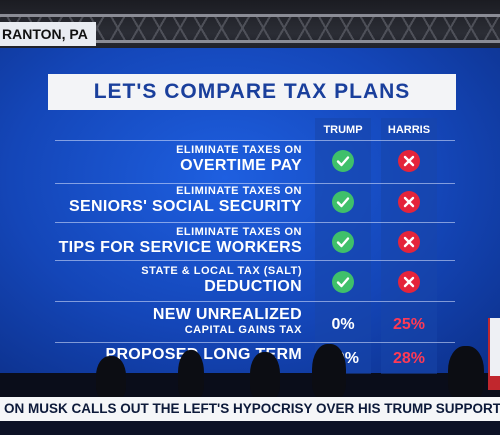 The height and width of the screenshot is (435, 500). Describe the element at coordinates (185, 206) in the screenshot. I see `row-label-line2: SENIORS' SOCIAL SECURITY` at that location.